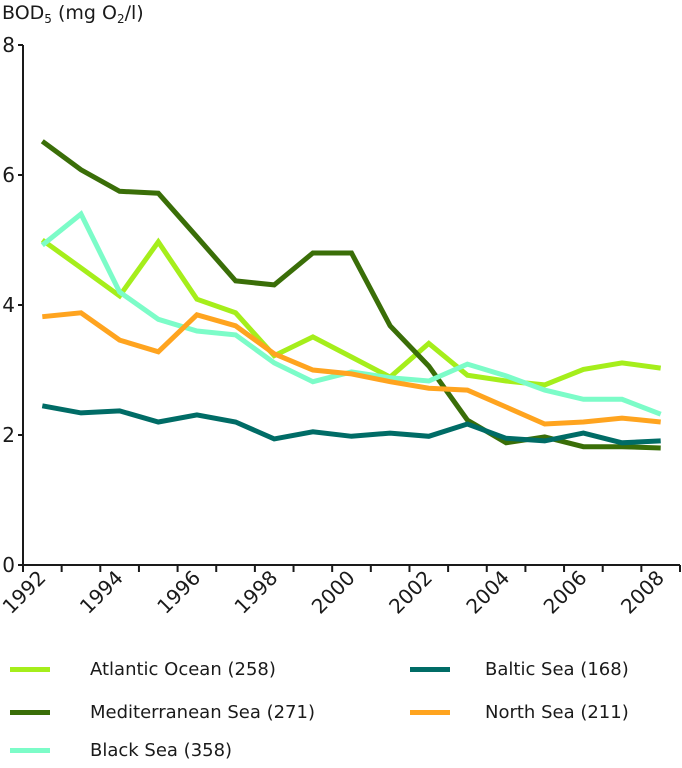 The height and width of the screenshot is (768, 682). Describe the element at coordinates (642, 592) in the screenshot. I see `x-tick-label: 2008` at that location.